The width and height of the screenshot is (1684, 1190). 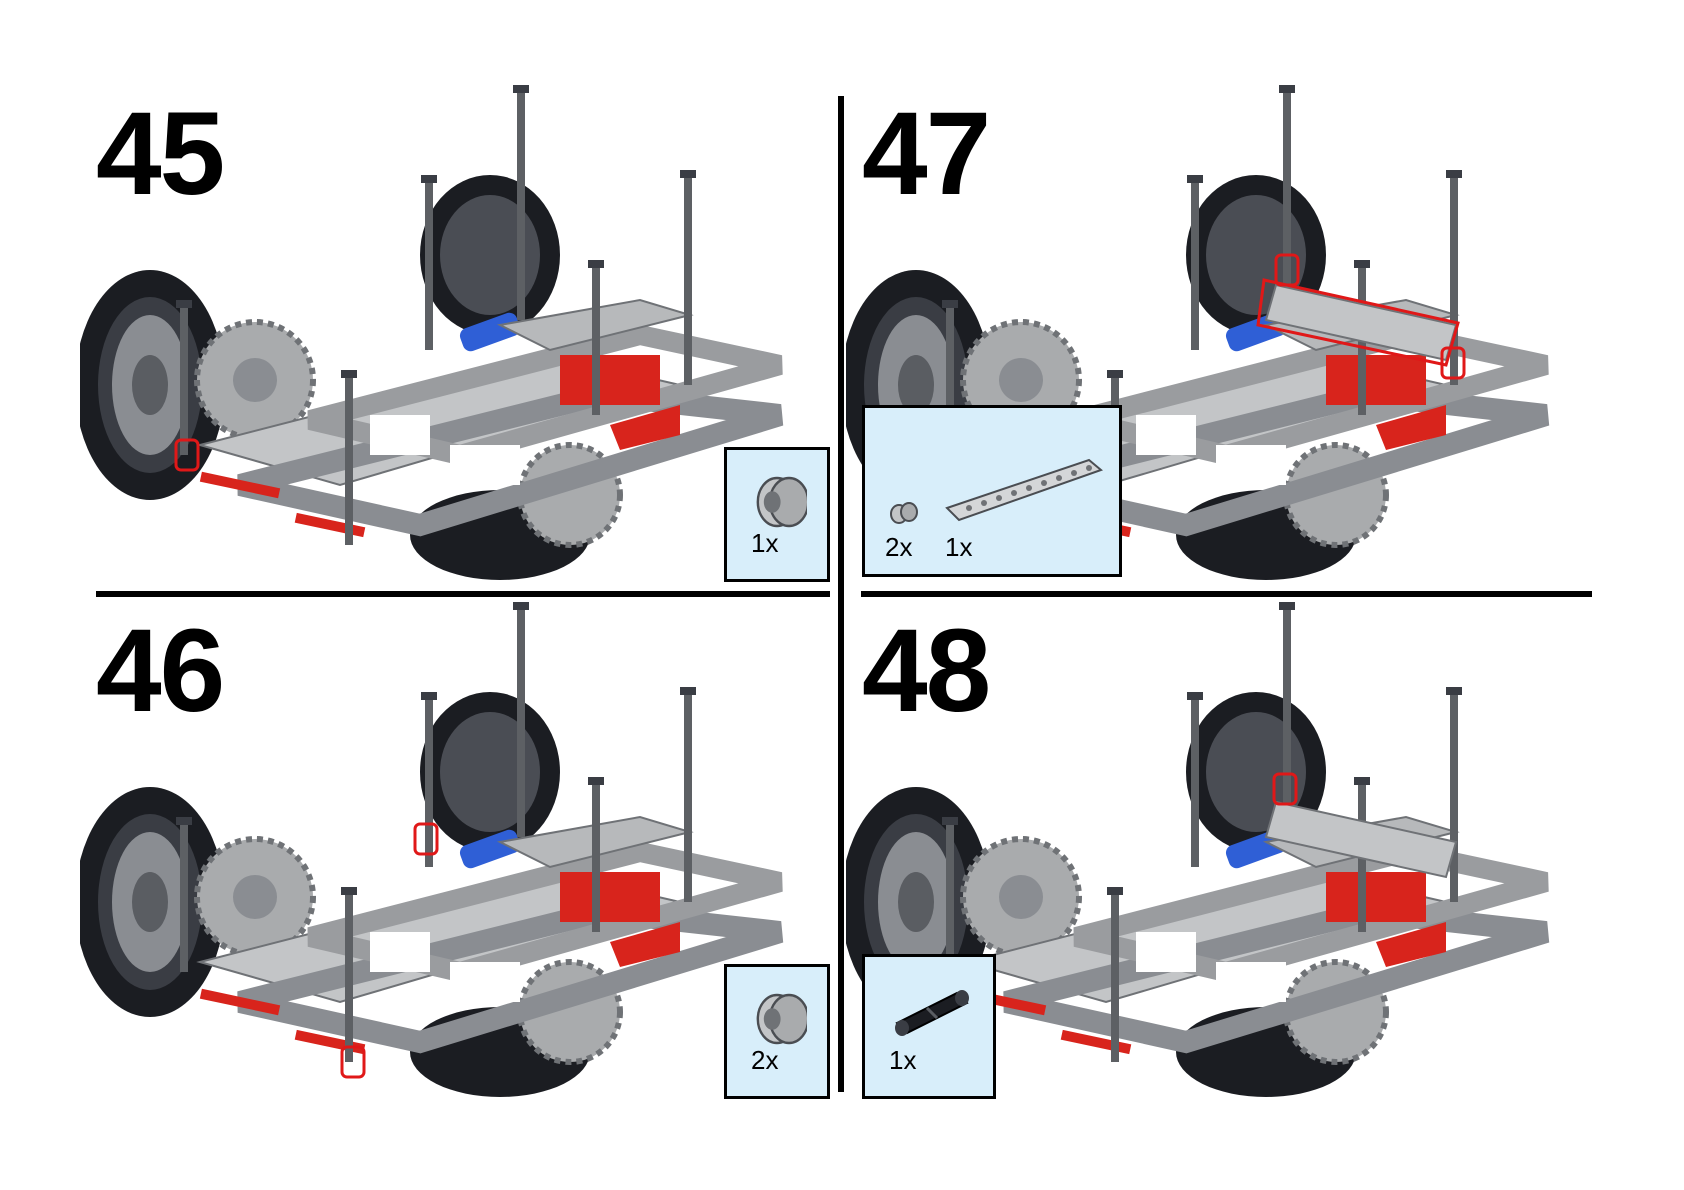 I want to click on horizontal-divider-left, so click(x=463, y=594).